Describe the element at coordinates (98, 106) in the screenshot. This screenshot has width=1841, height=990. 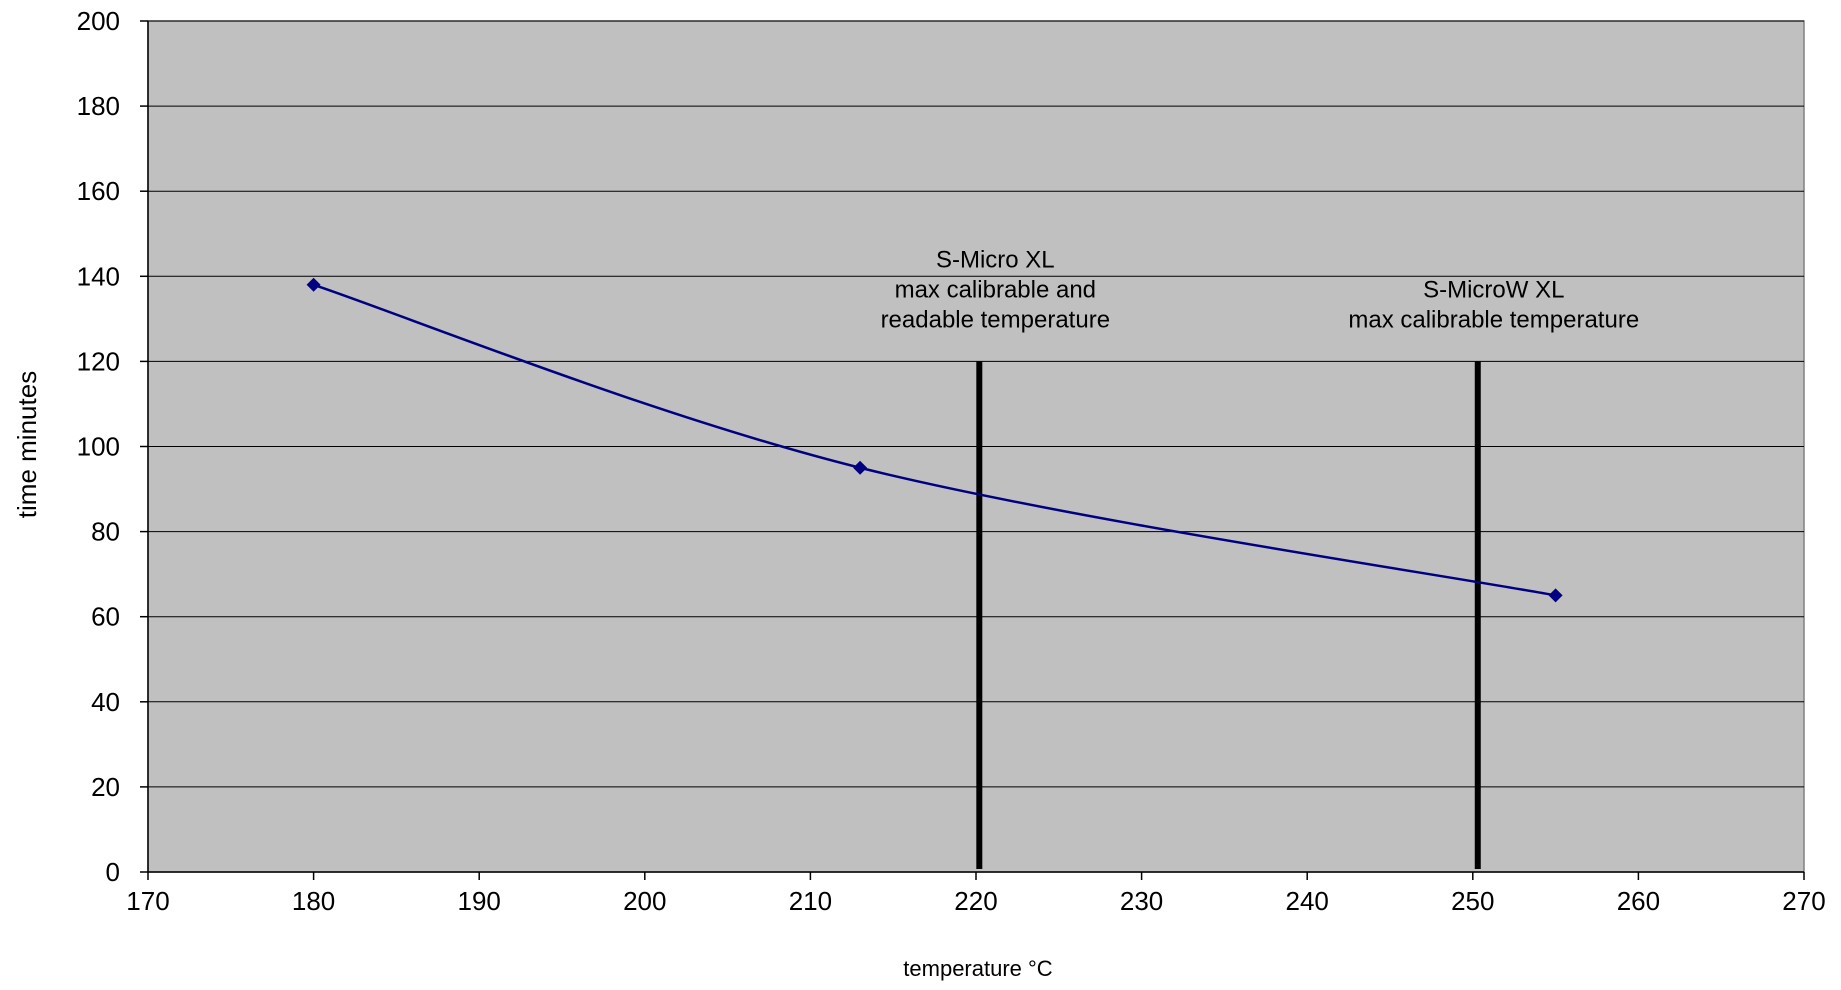
I see `y-tick-label: 180` at that location.